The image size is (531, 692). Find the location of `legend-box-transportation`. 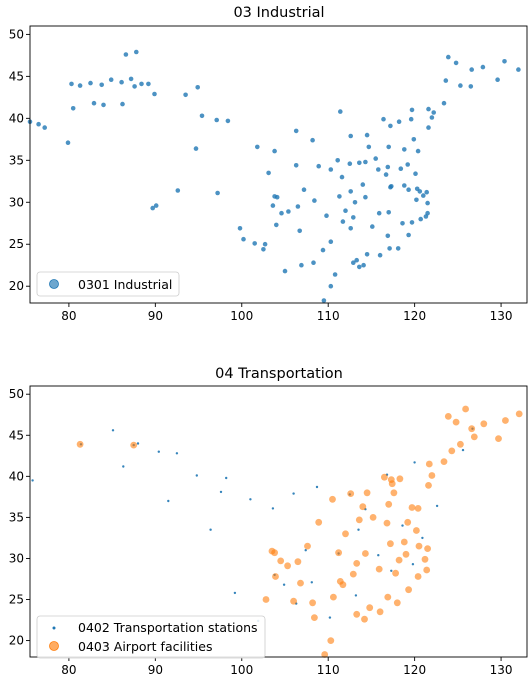

legend-box-transportation is located at coordinates (151, 637).